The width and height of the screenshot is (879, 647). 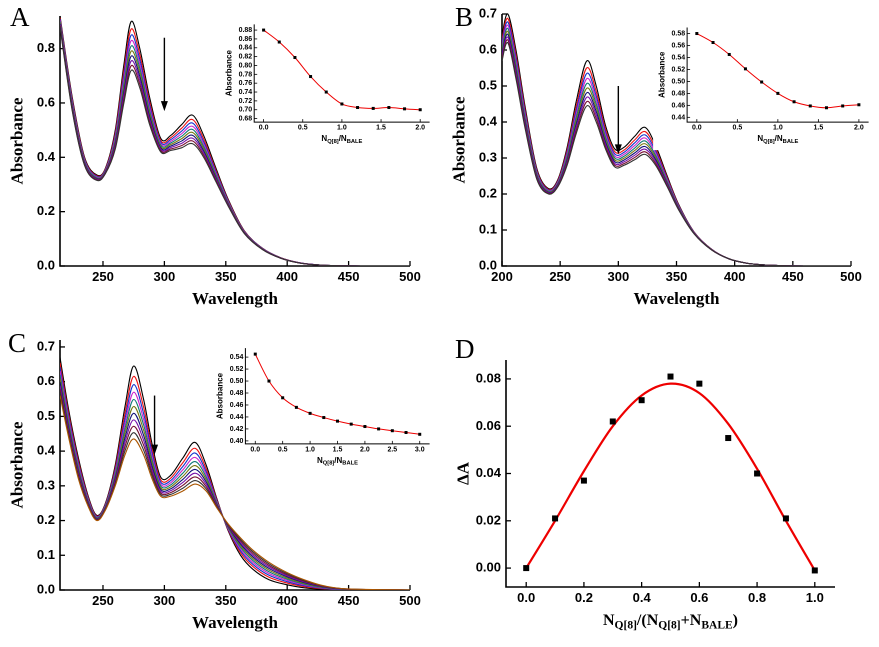 I want to click on panel-label-B: B, so click(x=464, y=17).